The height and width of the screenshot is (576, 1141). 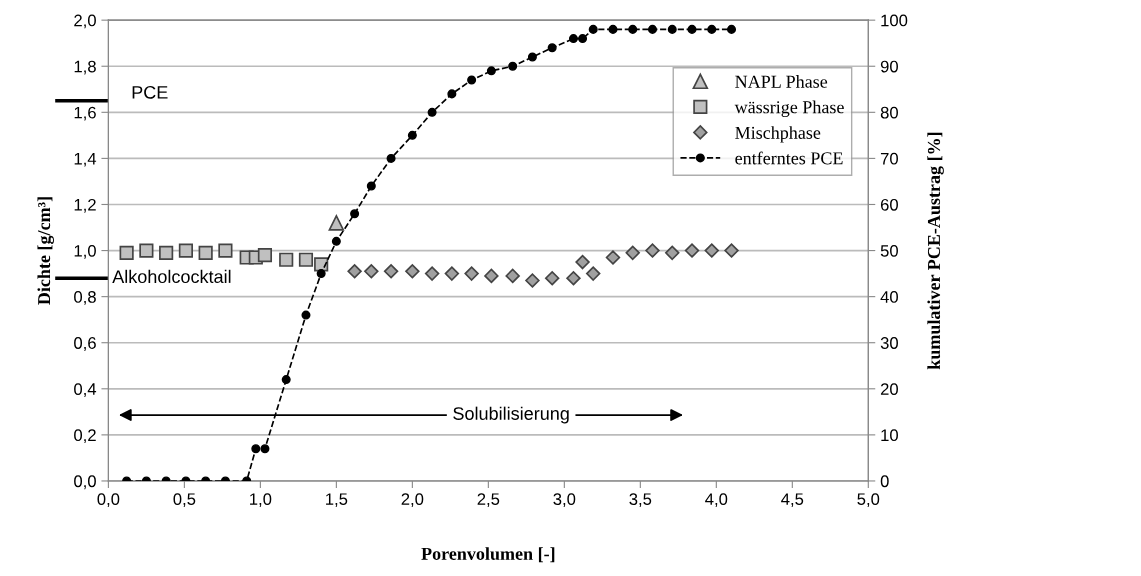 I want to click on y-tick-label: 1,8, so click(x=85, y=67).